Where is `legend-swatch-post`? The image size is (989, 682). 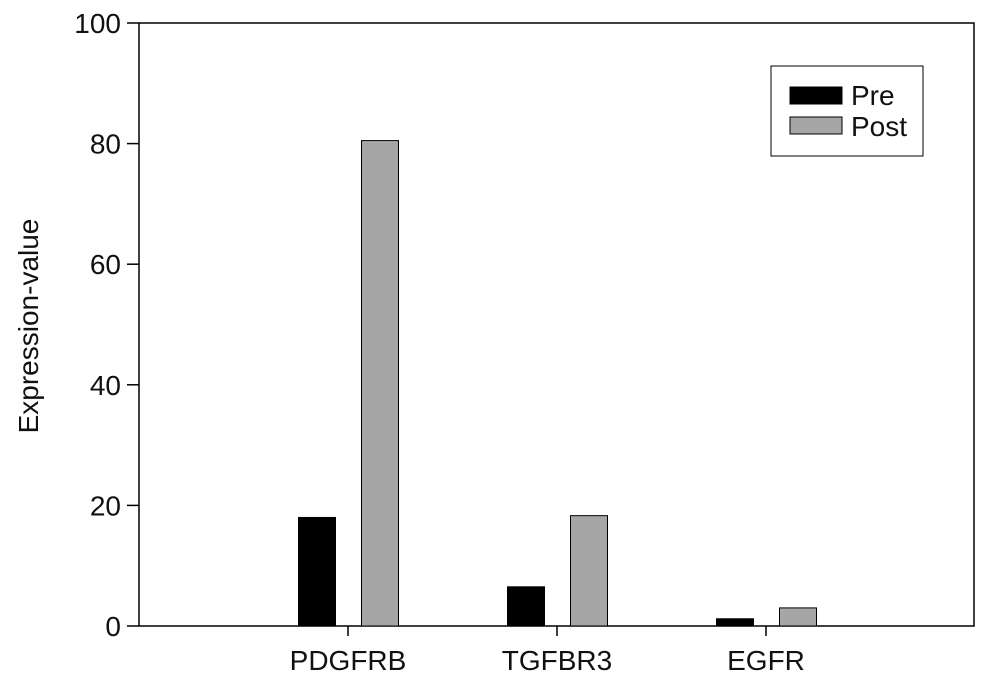 legend-swatch-post is located at coordinates (816, 125).